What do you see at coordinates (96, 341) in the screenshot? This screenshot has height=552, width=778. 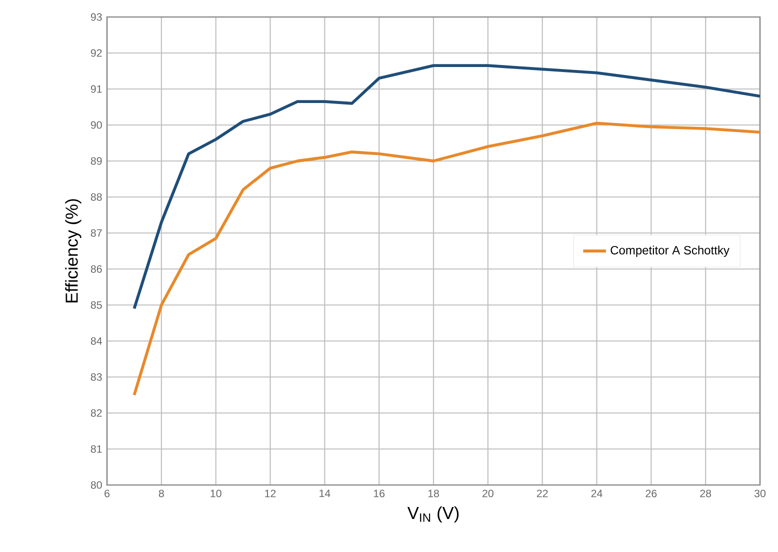 I see `y-tick-label: 84` at bounding box center [96, 341].